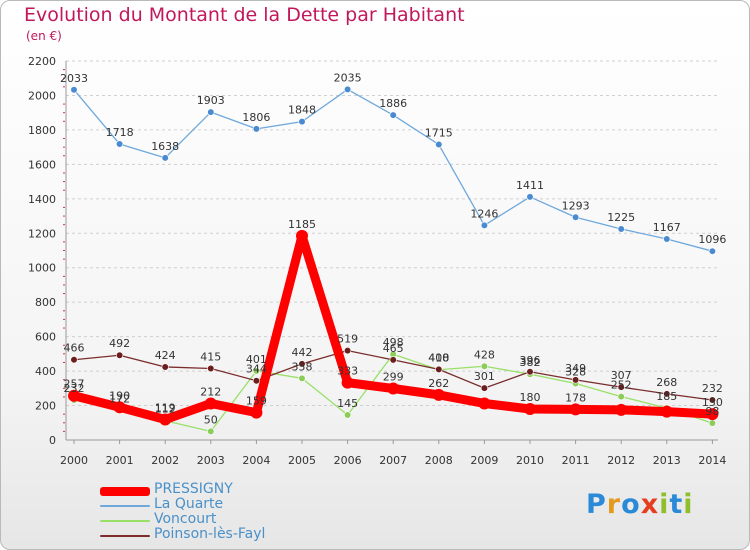 This screenshot has height=550, width=750. What do you see at coordinates (676, 504) in the screenshot?
I see `logo-letter: t` at bounding box center [676, 504].